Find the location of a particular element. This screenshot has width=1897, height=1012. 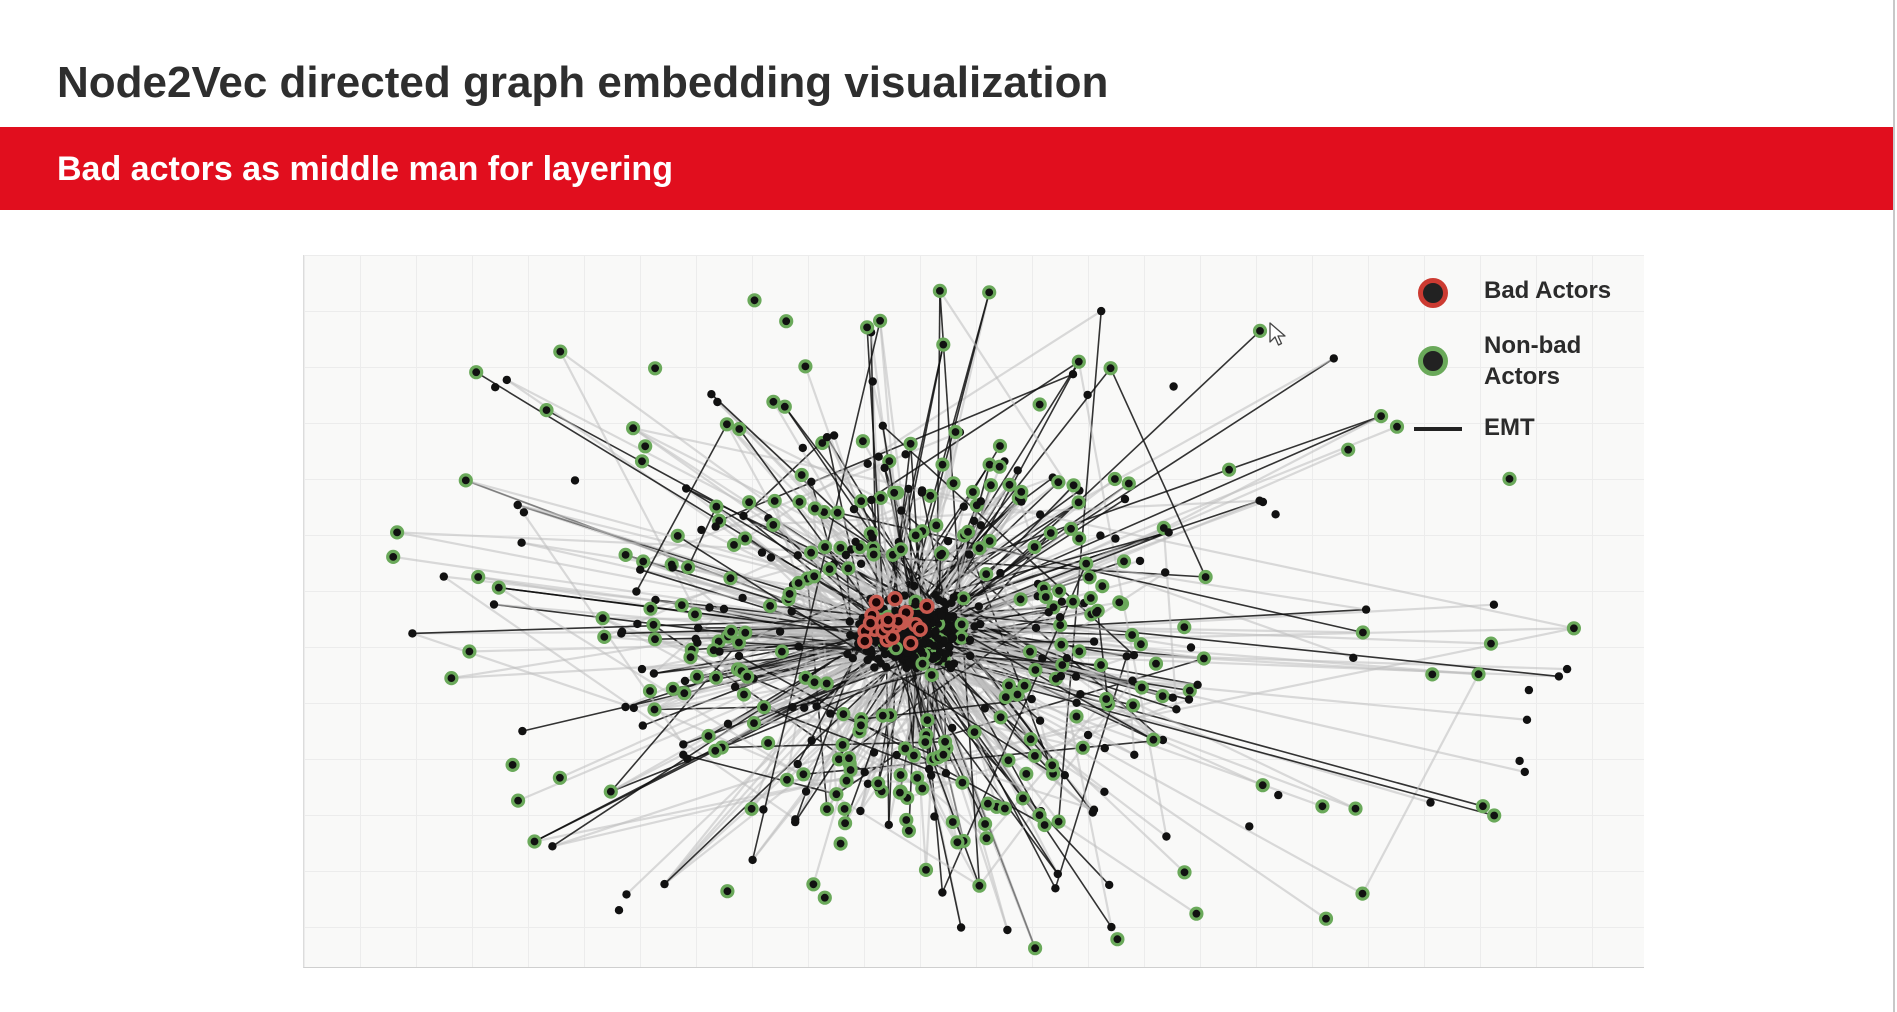

legend: Bad Actors Non-bad Actors EMT is located at coordinates (1525, 367).